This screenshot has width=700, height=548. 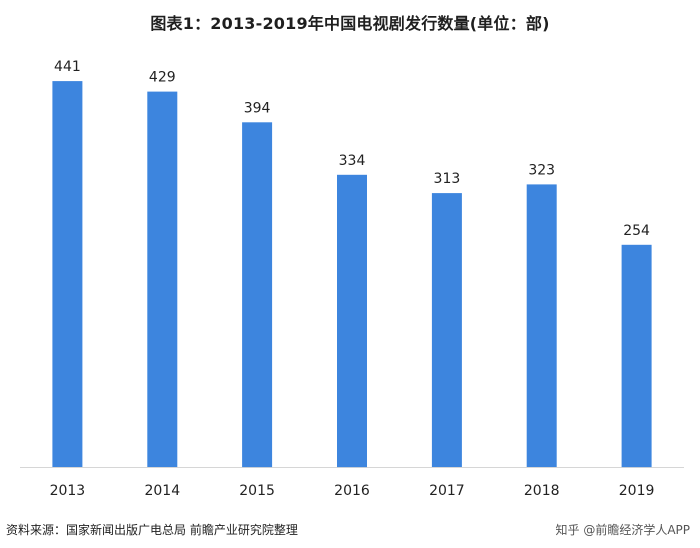 What do you see at coordinates (636, 356) in the screenshot?
I see `bar-2019` at bounding box center [636, 356].